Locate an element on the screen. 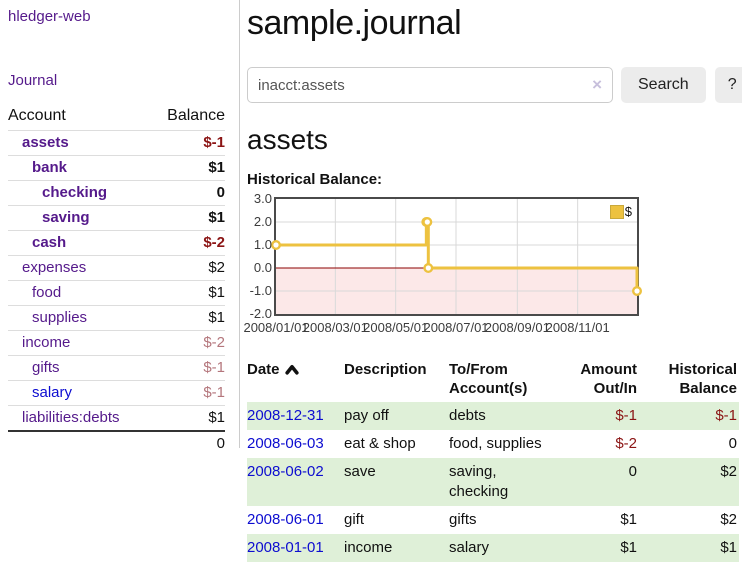  journal-link: Journal is located at coordinates (33, 80).